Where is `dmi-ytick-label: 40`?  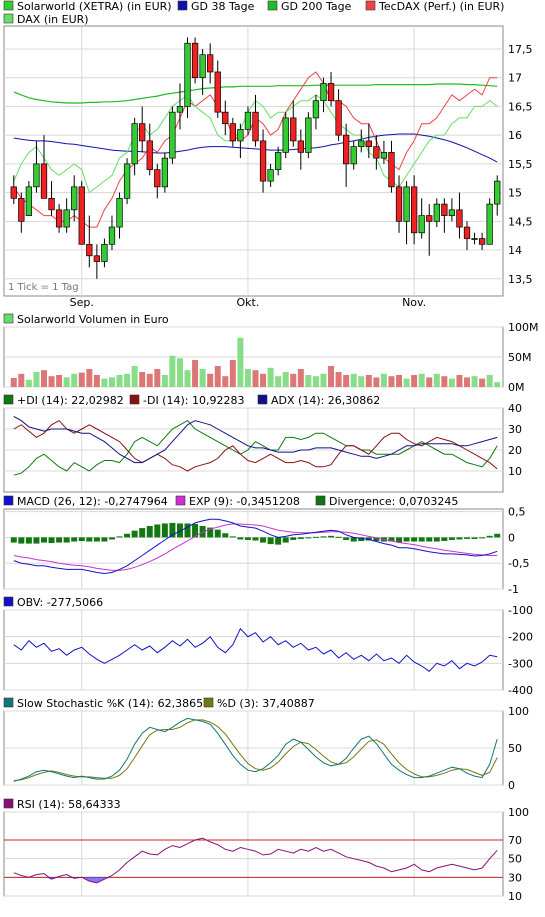 dmi-ytick-label: 40 is located at coordinates (515, 408).